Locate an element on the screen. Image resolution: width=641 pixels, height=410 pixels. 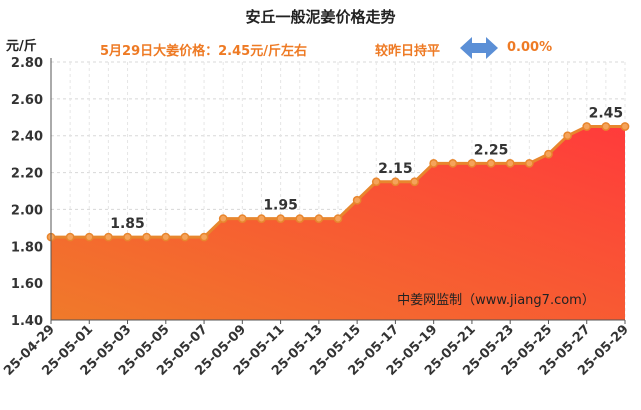
y-axis-unit: 元/斤 is located at coordinates (21, 46).